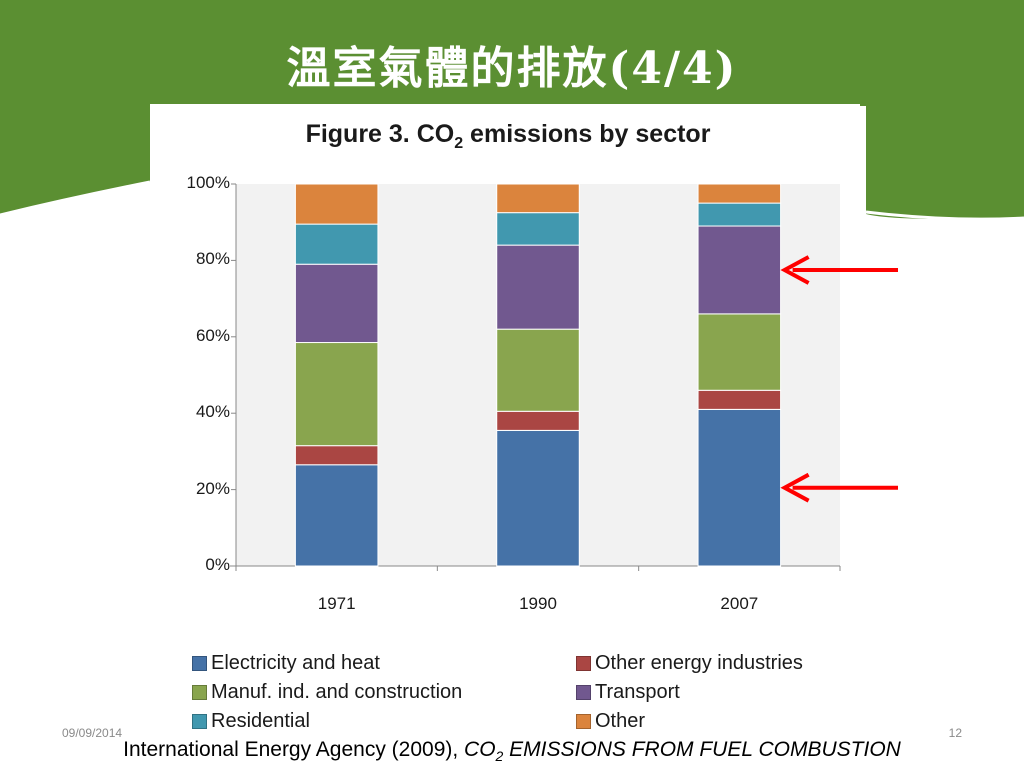  Describe the element at coordinates (955, 733) in the screenshot. I see `footer-page-number: 12` at that location.